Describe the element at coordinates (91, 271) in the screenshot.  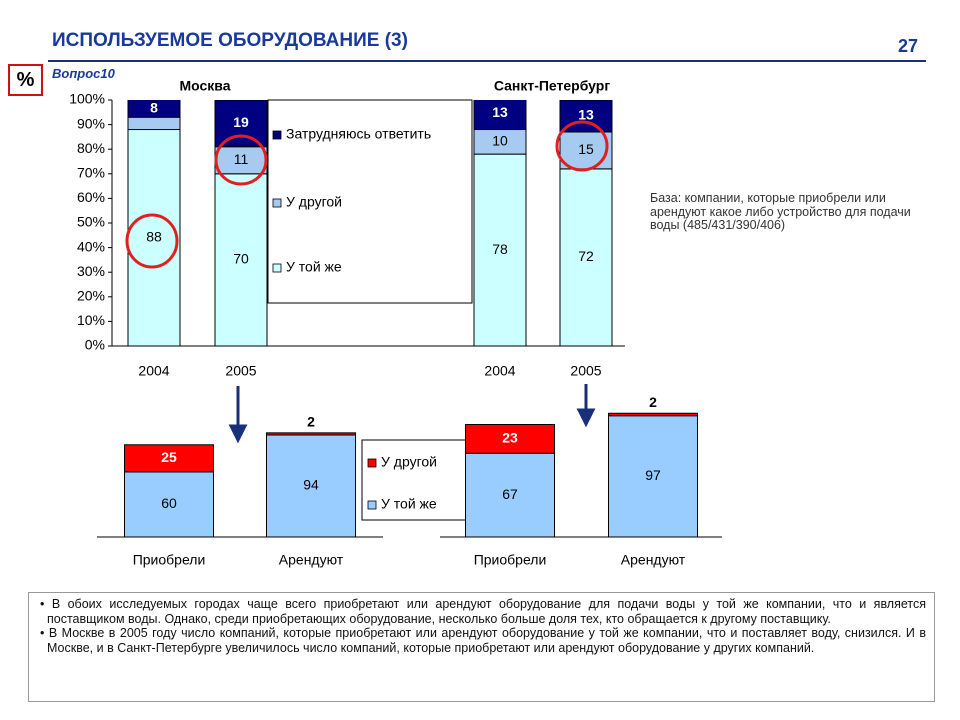
I see `y-tick-label: 30%` at that location.